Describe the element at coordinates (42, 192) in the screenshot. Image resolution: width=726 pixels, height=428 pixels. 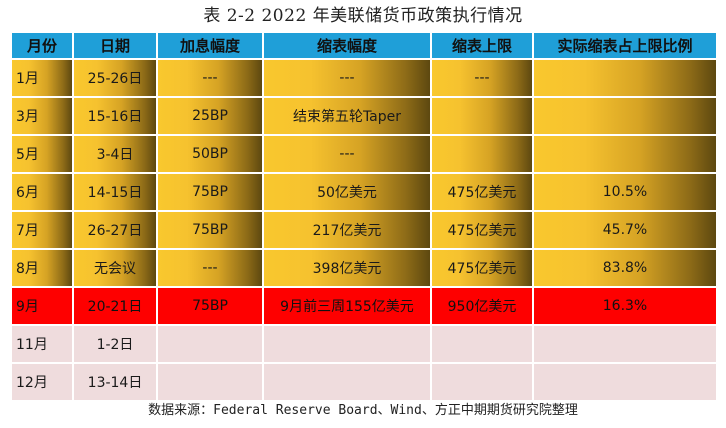
I see `cell-month: 6月` at that location.